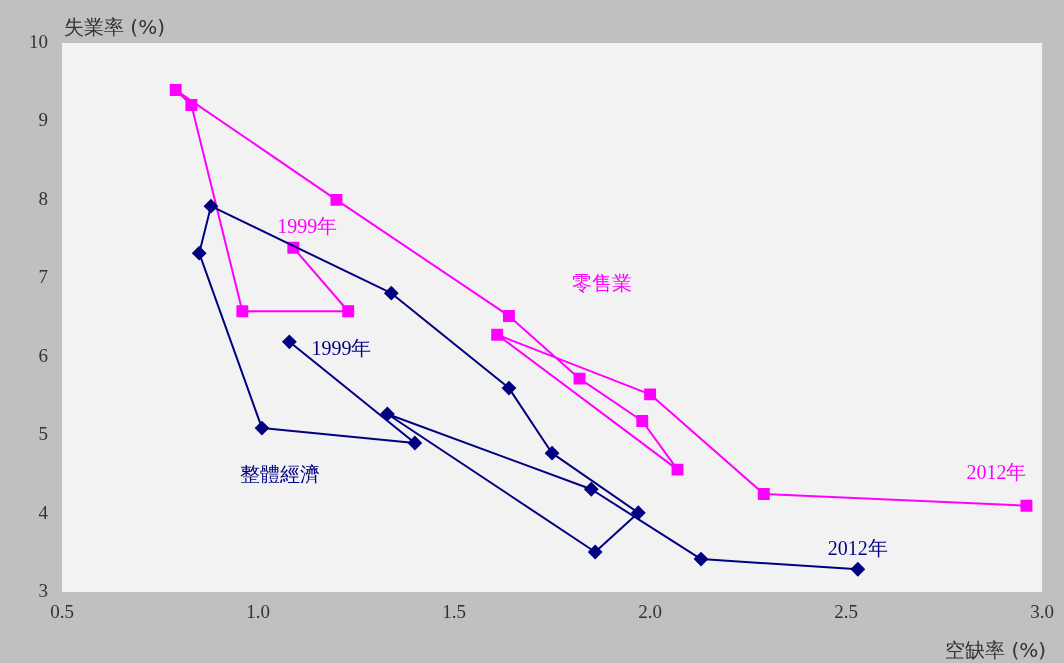 Image resolution: width=1064 pixels, height=663 pixels. What do you see at coordinates (454, 612) in the screenshot?
I see `x-tick-label: 1.5` at bounding box center [454, 612].